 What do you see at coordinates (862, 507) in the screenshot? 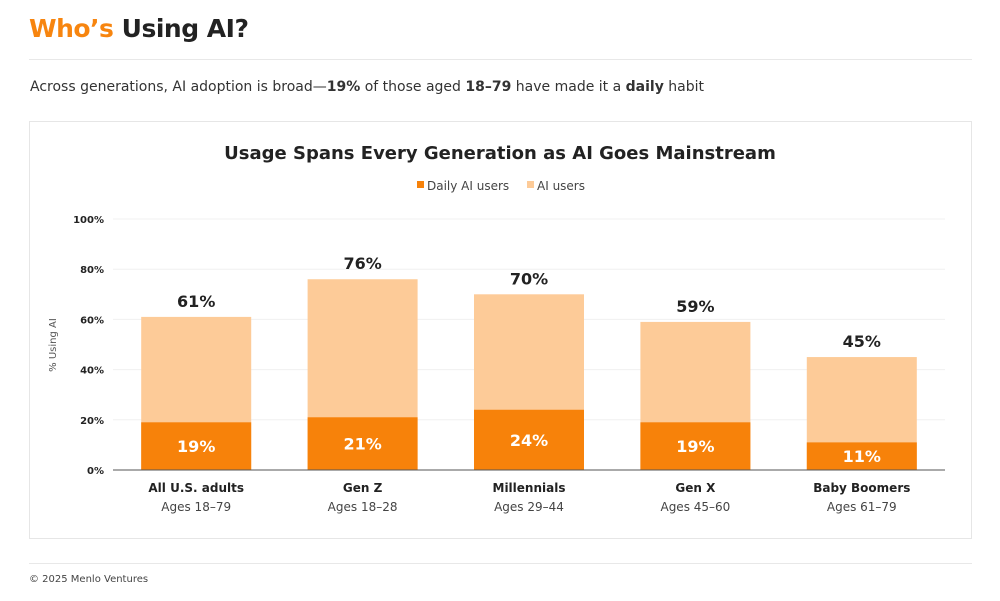
I see `x-tick-sublabel: Ages 61–79` at bounding box center [862, 507].